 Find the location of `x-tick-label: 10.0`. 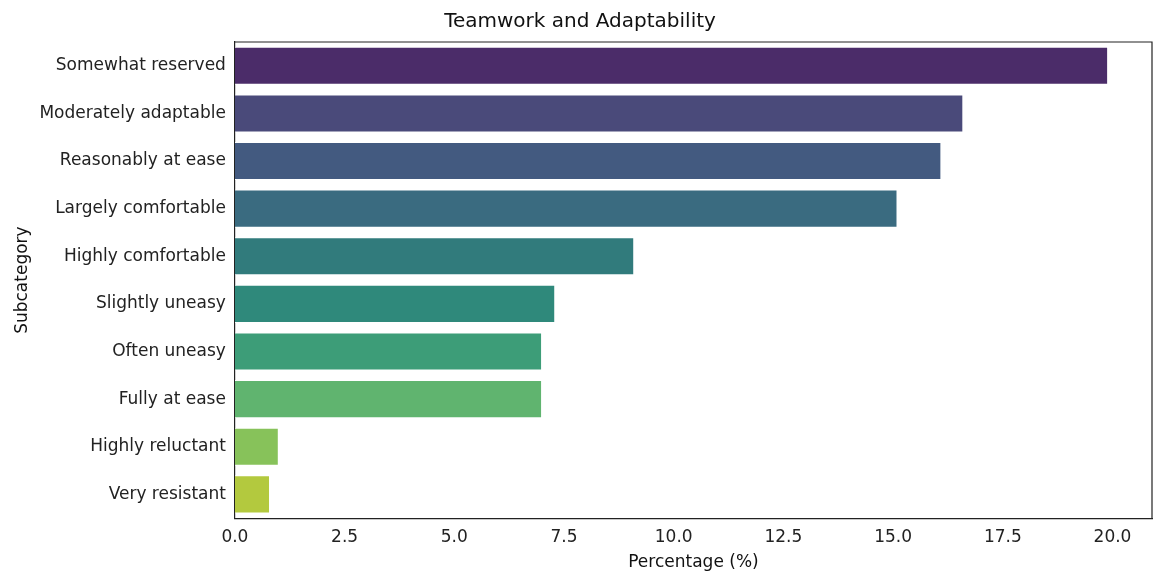

x-tick-label: 10.0 is located at coordinates (673, 535).